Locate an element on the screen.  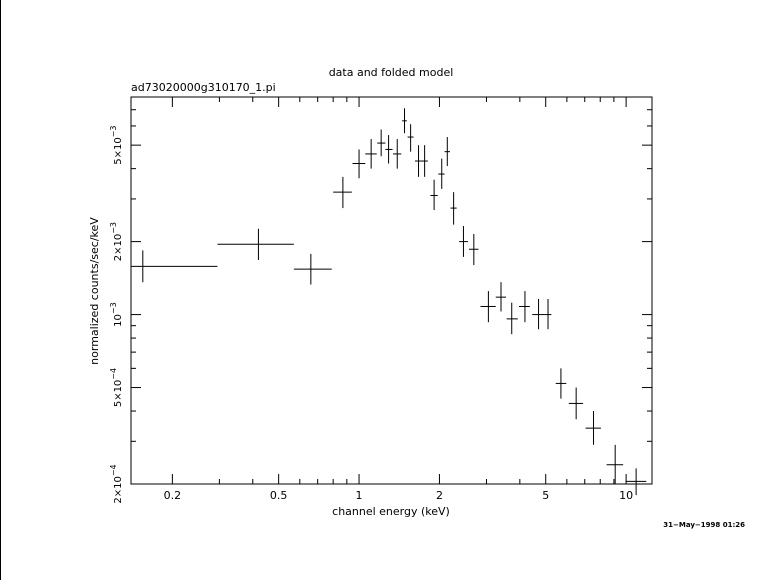
x-tick-label: 0.5 is located at coordinates (279, 495).